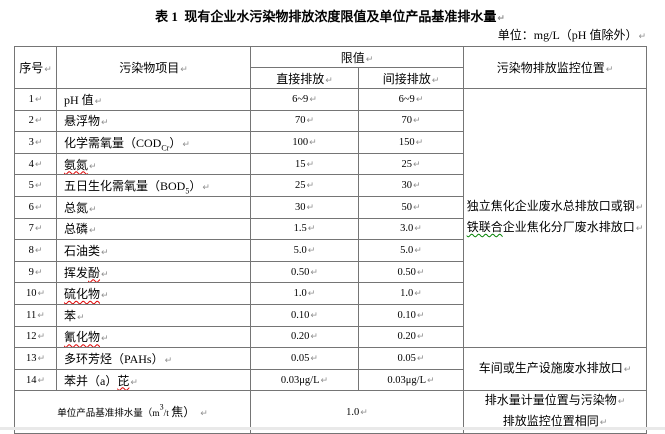 The image size is (665, 434). I want to click on indirect-limit-cell: 70, so click(411, 121).